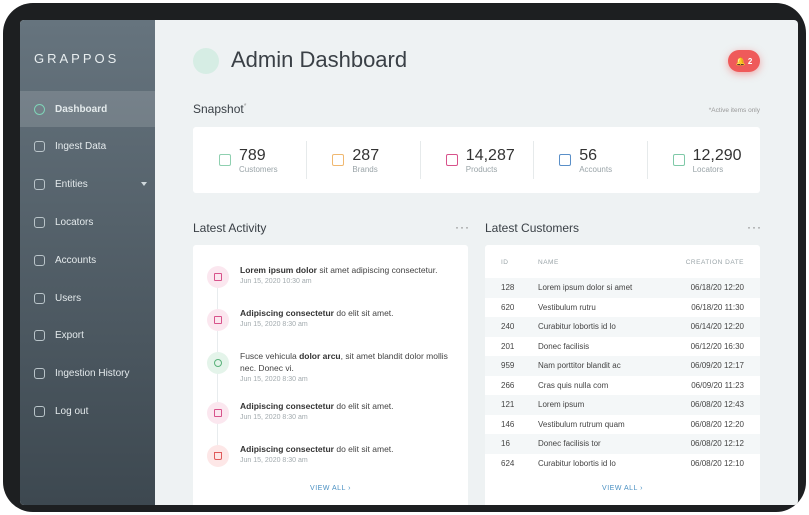  I want to click on table-row: 620 Vestibulum rutru 06/18/20 11:30, so click(622, 308).